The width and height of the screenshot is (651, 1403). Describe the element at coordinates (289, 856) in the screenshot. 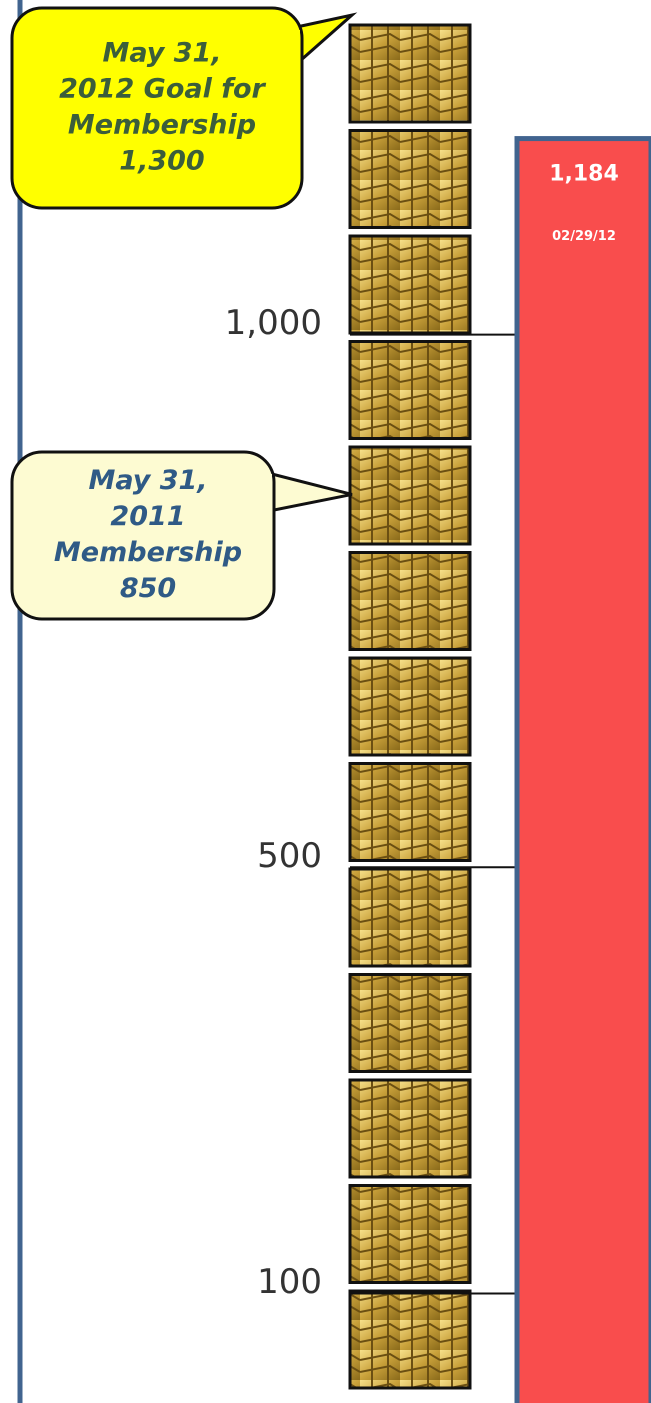

I see `y-tick-label: 500` at that location.